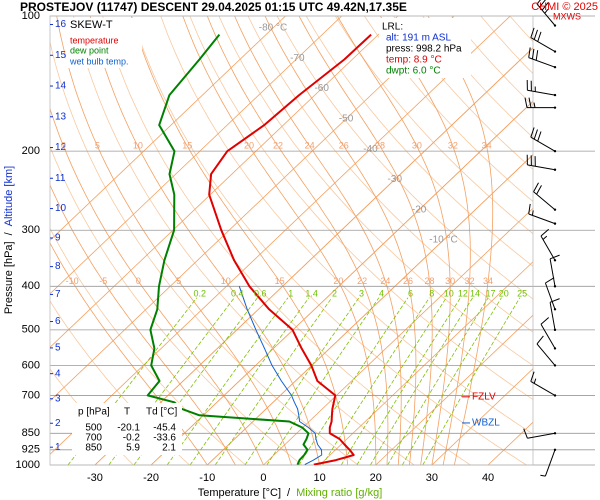 The height and width of the screenshot is (500, 600). Describe the element at coordinates (273, 28) in the screenshot. I see `isotherm-label: -80 °C` at that location.